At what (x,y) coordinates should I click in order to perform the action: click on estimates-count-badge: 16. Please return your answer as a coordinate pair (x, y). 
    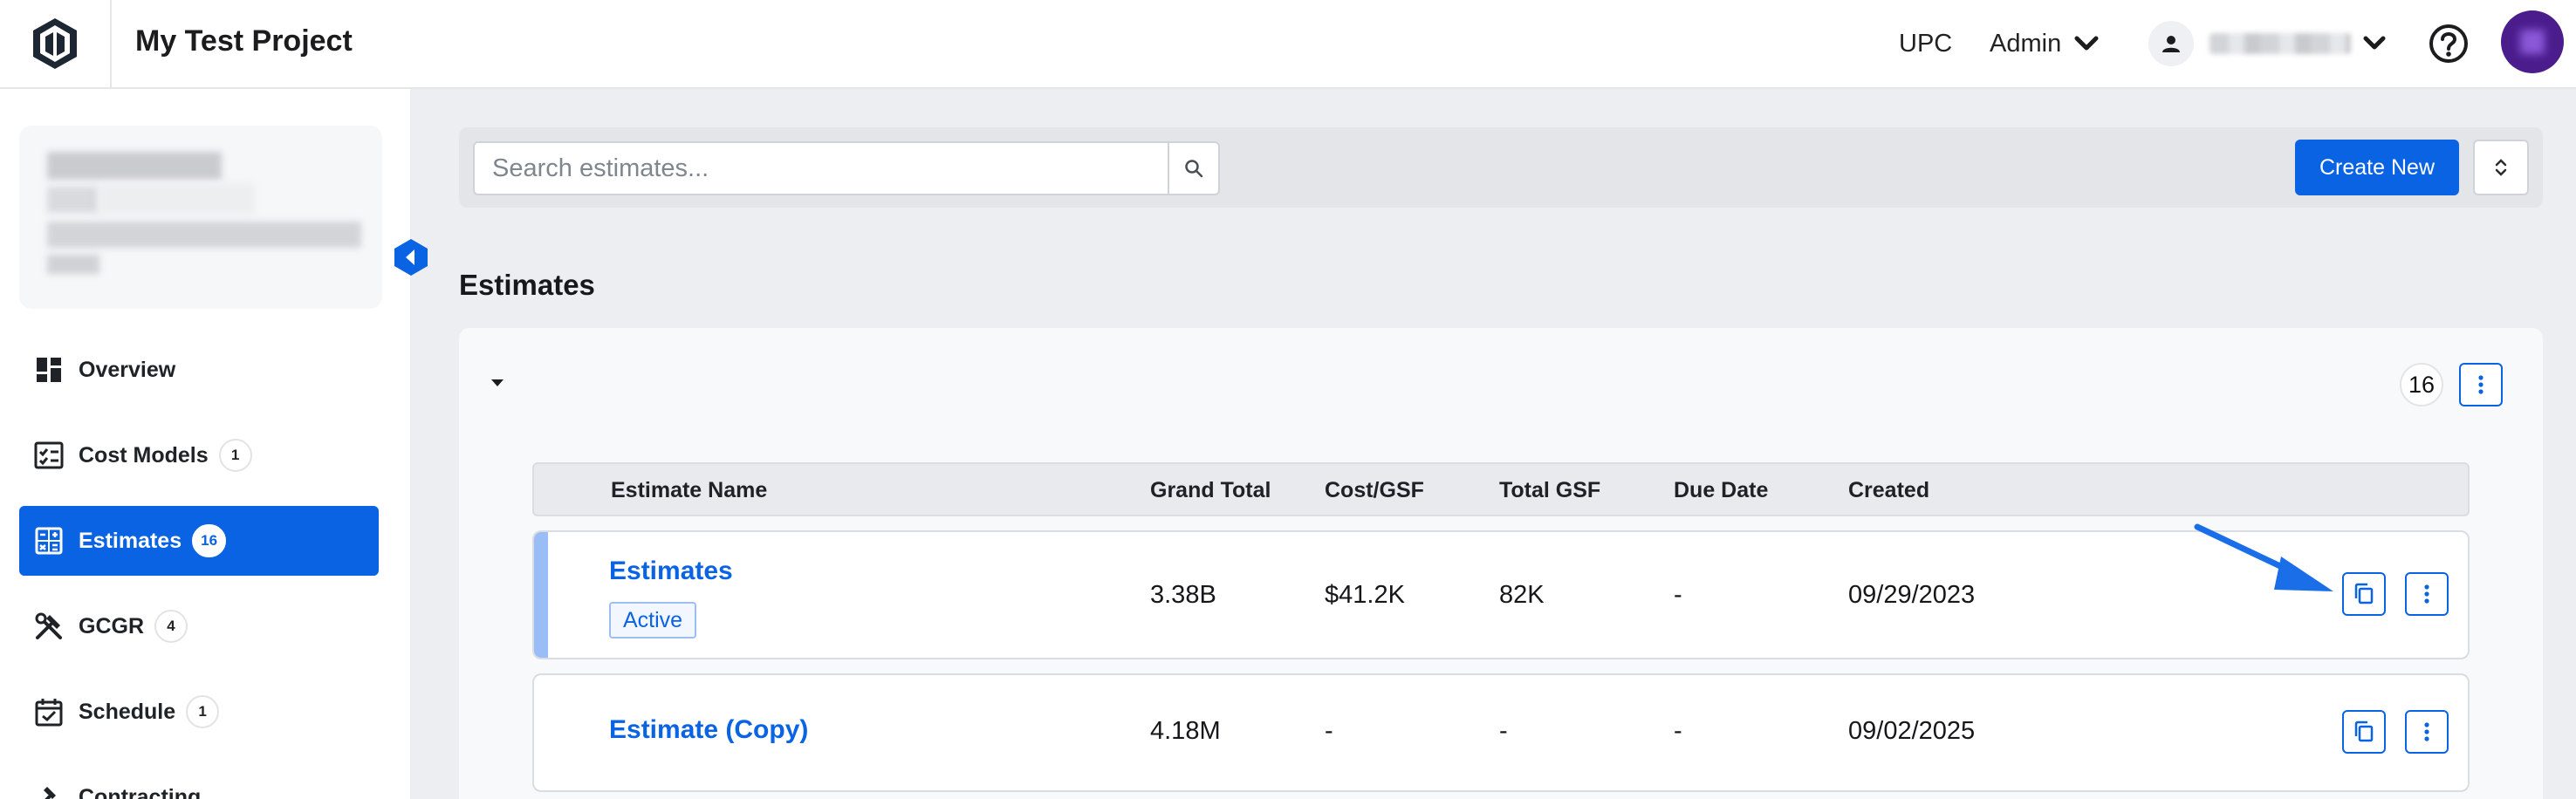
    Looking at the image, I should click on (2421, 384).